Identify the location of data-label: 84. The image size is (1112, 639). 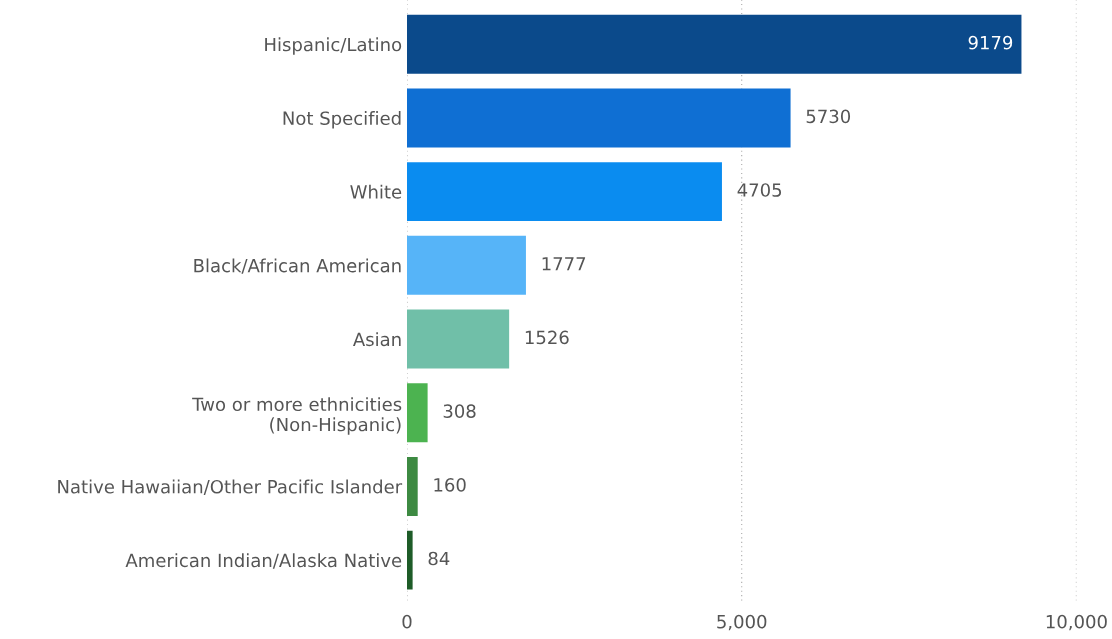
(439, 558).